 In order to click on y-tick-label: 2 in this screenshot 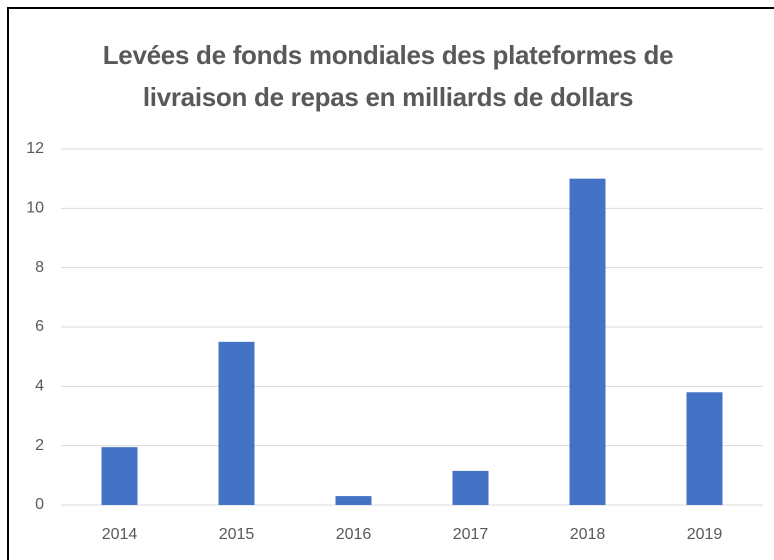, I will do `click(39, 445)`.